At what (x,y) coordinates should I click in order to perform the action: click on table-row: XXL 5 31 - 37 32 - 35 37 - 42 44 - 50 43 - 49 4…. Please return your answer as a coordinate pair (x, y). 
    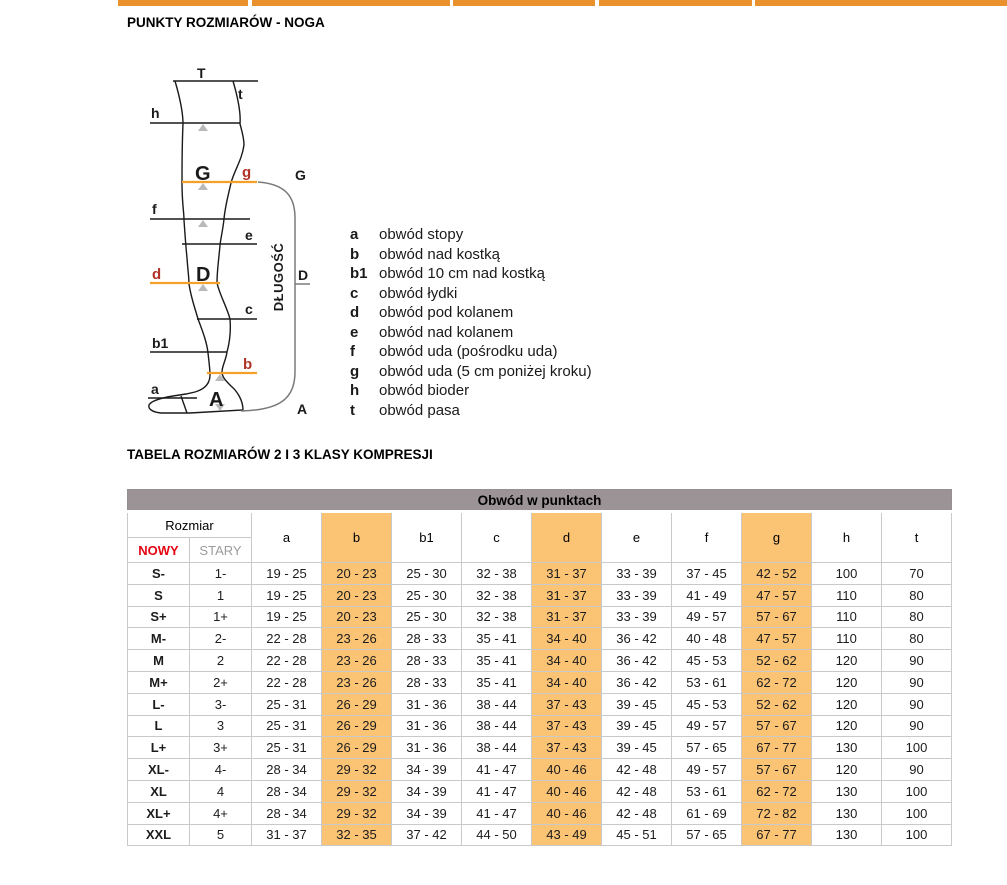
    Looking at the image, I should click on (540, 835).